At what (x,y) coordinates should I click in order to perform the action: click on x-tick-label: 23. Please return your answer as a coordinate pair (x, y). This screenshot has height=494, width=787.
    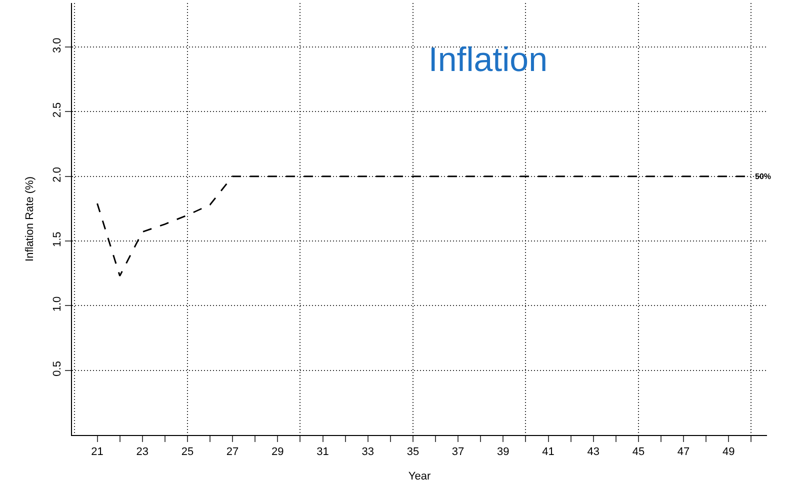
    Looking at the image, I should click on (142, 452).